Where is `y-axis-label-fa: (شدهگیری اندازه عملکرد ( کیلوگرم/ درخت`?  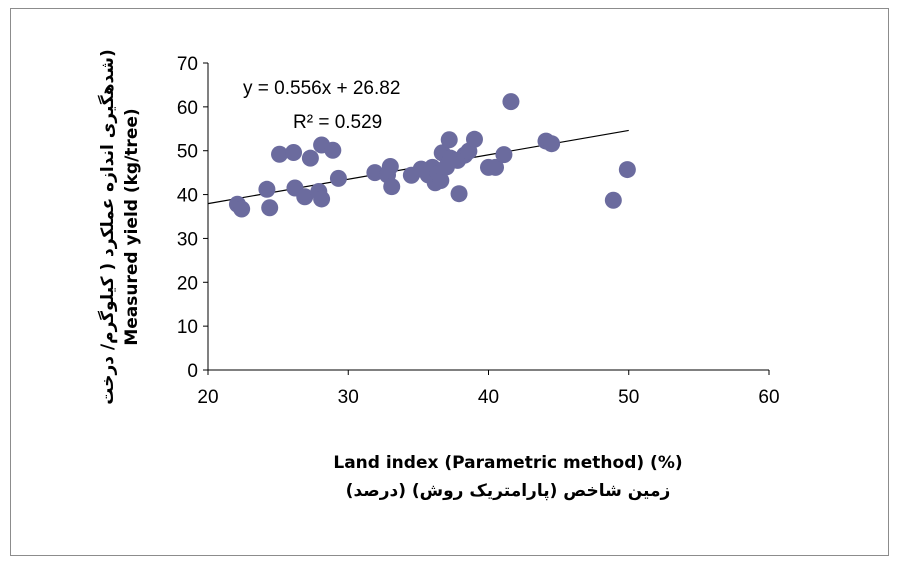 y-axis-label-fa: (شدهگیری اندازه عملکرد ( کیلوگرم/ درخت is located at coordinates (107, 227).